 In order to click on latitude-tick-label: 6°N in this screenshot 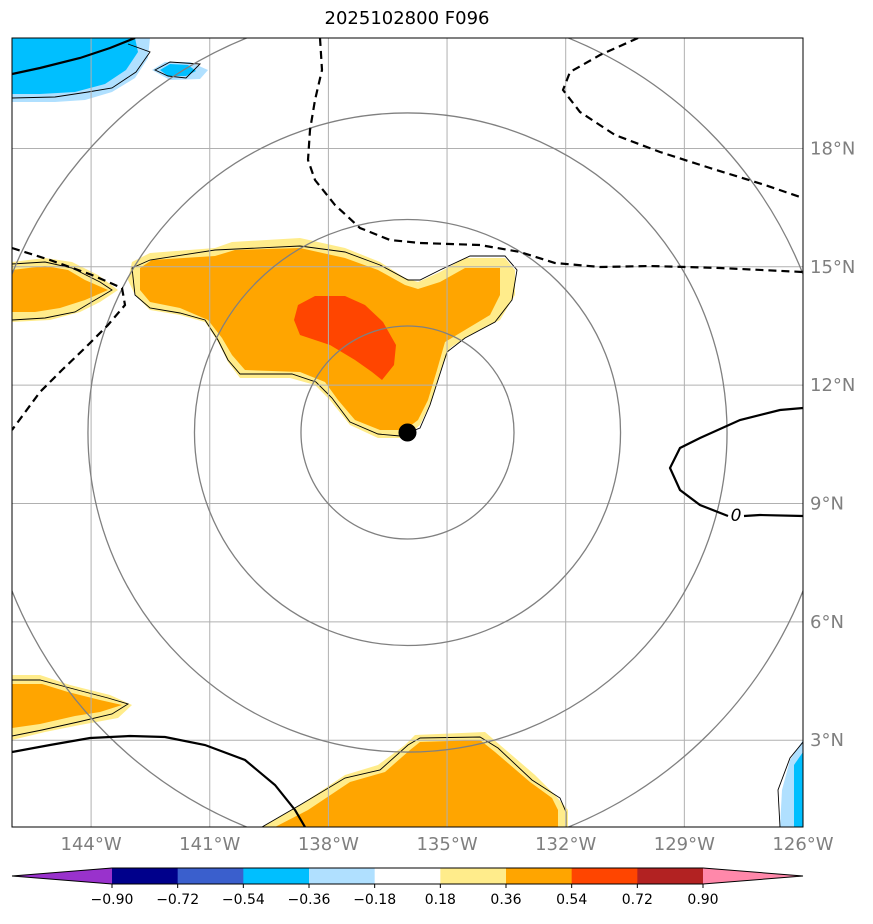, I will do `click(827, 622)`.